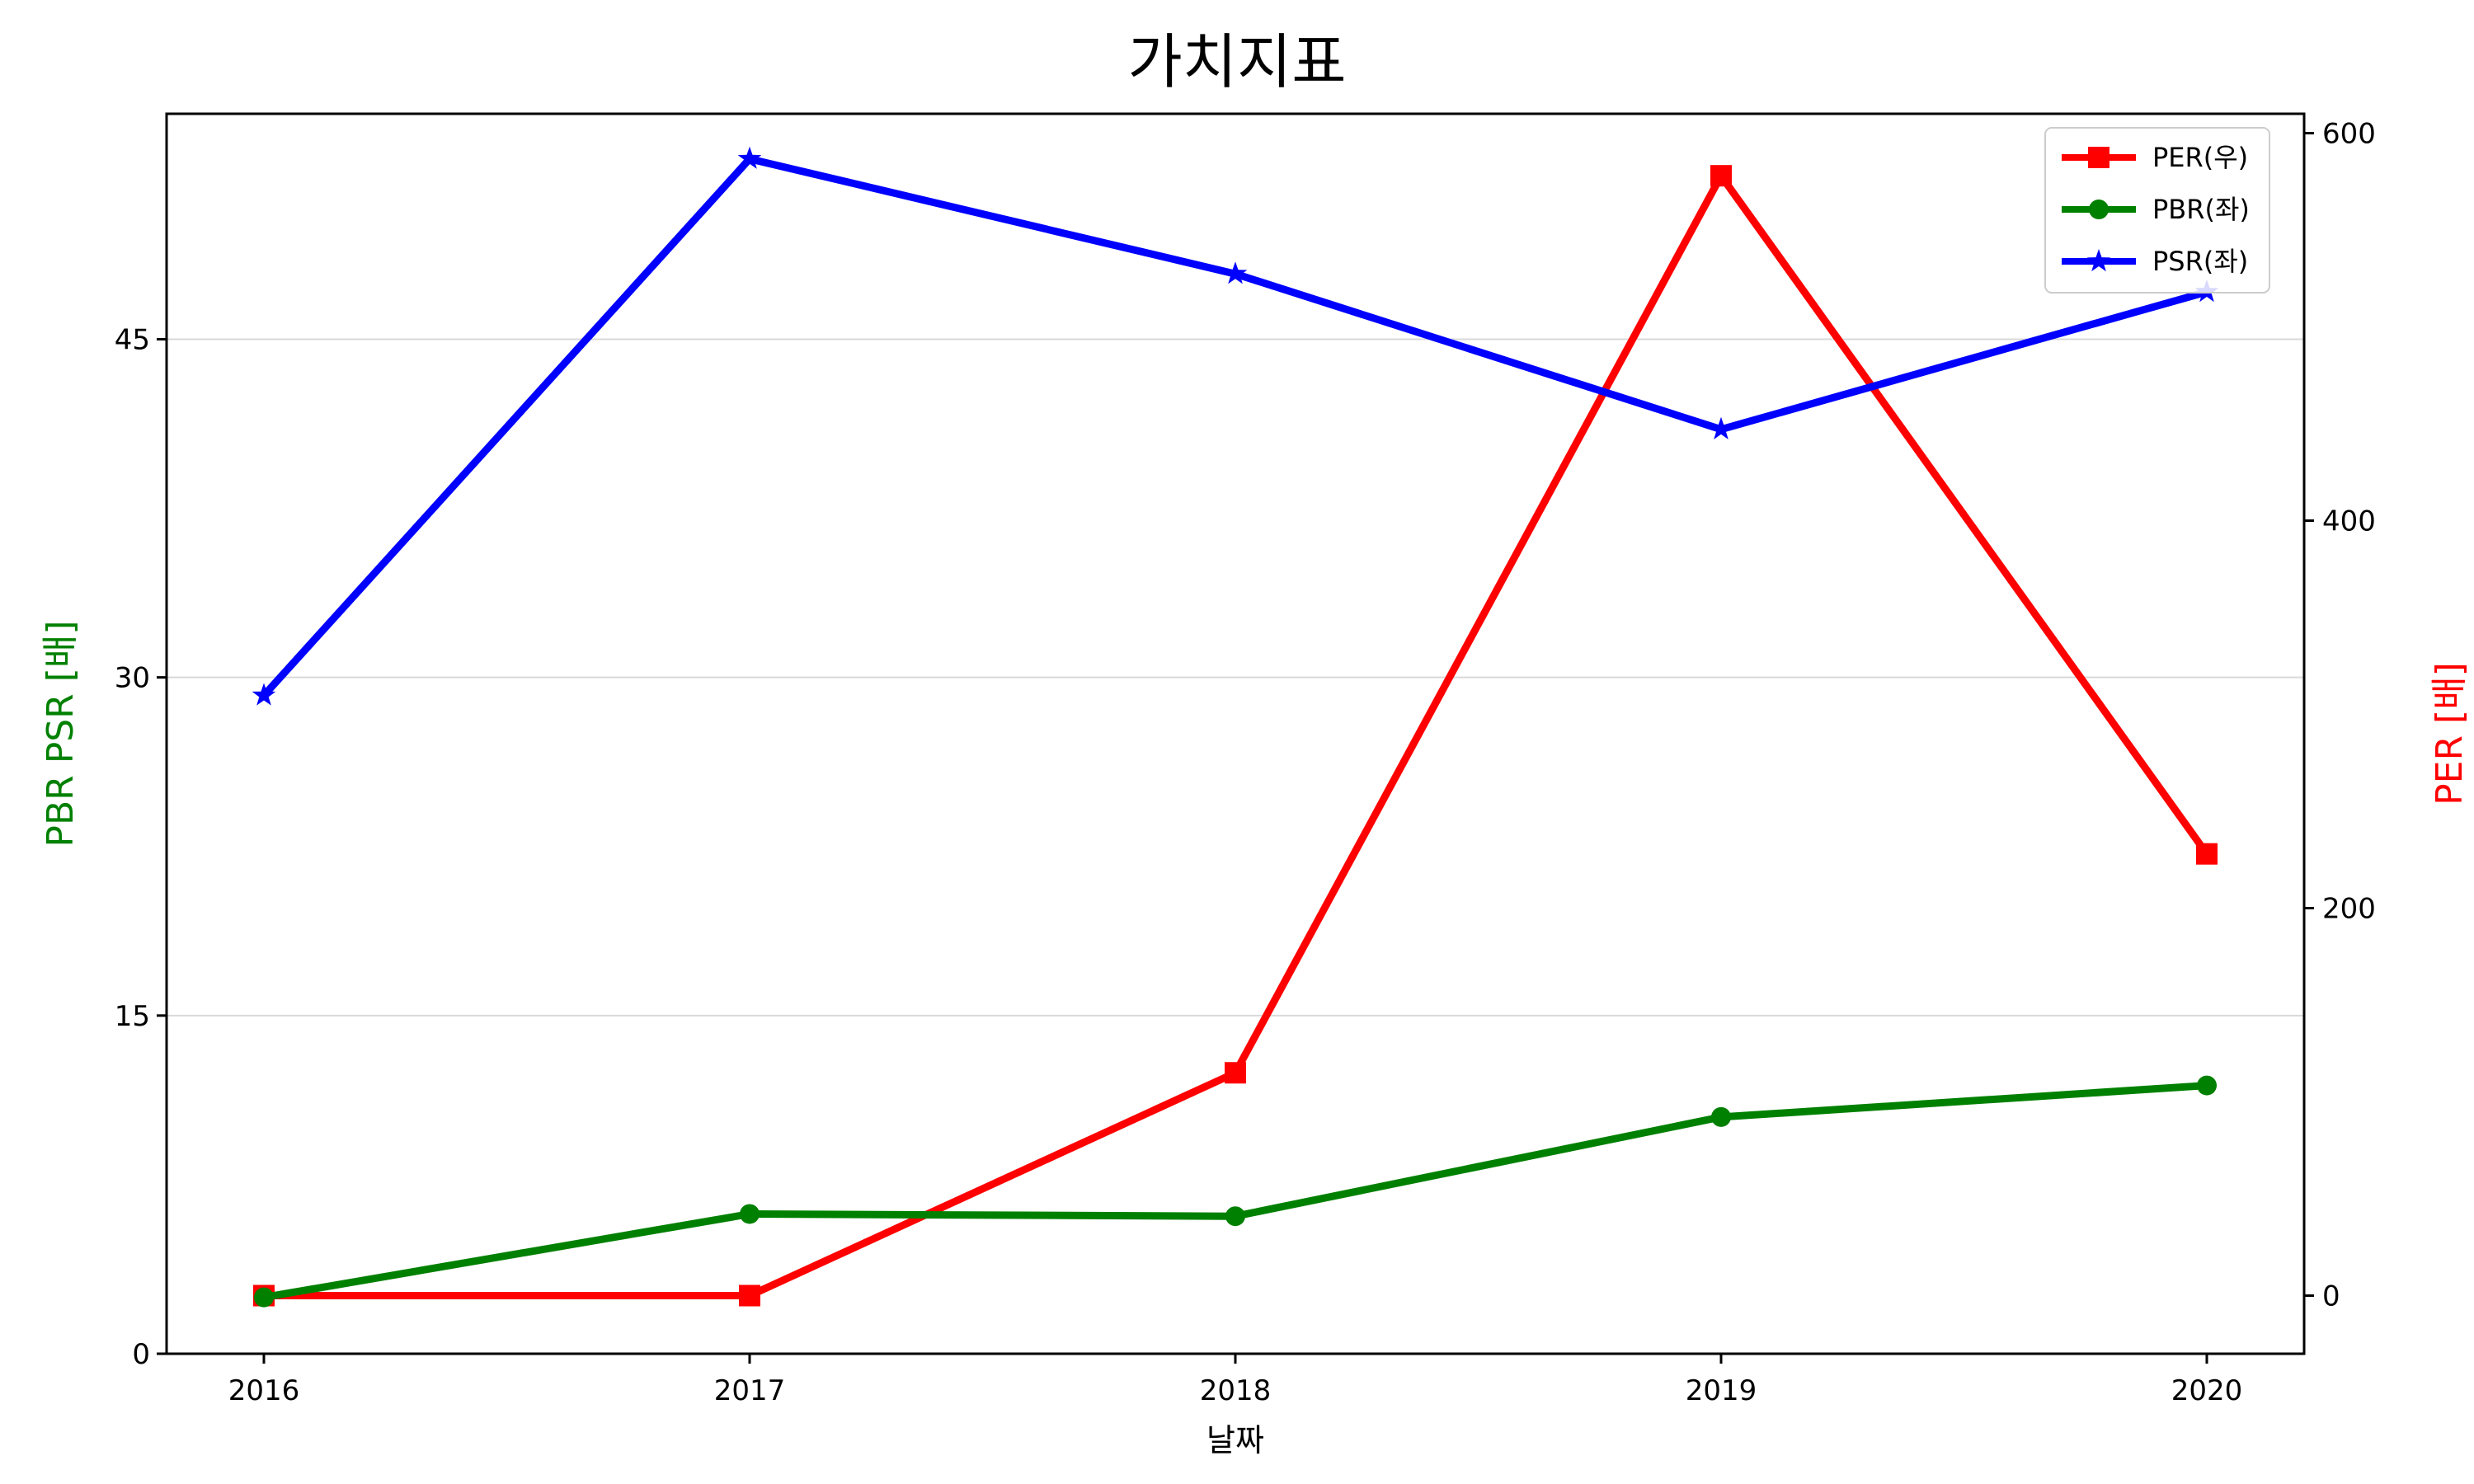 This screenshot has height=1484, width=2474. What do you see at coordinates (61, 733) in the screenshot?
I see `y-axis-label-left: PBR PSR [배]` at bounding box center [61, 733].